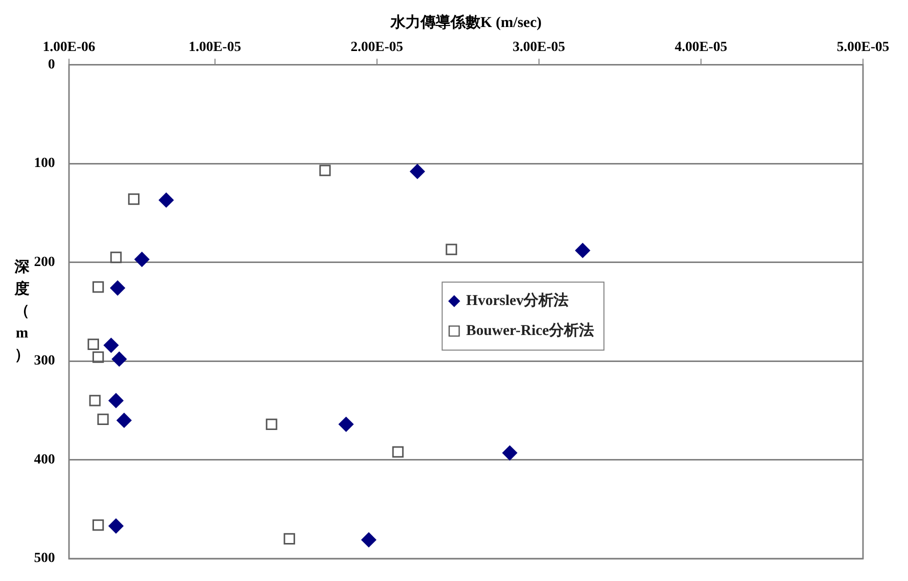 This screenshot has height=581, width=908. What do you see at coordinates (51, 64) in the screenshot?
I see `y-tick-label: 0` at bounding box center [51, 64].